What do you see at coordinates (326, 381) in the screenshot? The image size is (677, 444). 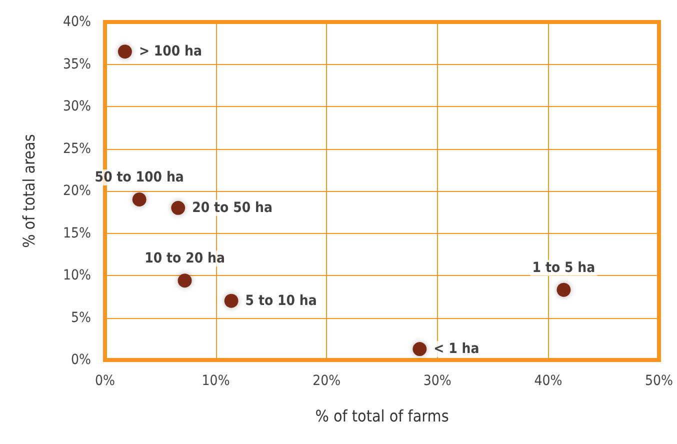 I see `x-tick-label: 20%` at bounding box center [326, 381].